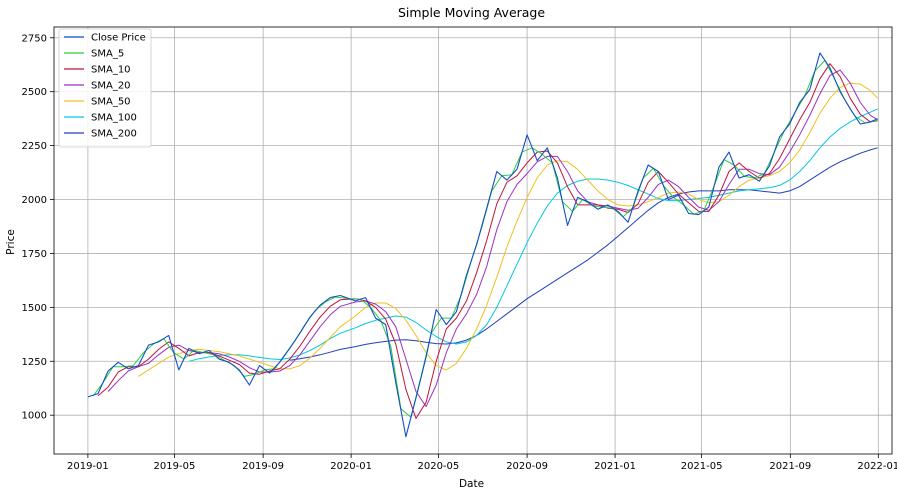 This screenshot has height=500, width=897. What do you see at coordinates (114, 118) in the screenshot?
I see `legend-label-sma-100: SMA_100` at bounding box center [114, 118].